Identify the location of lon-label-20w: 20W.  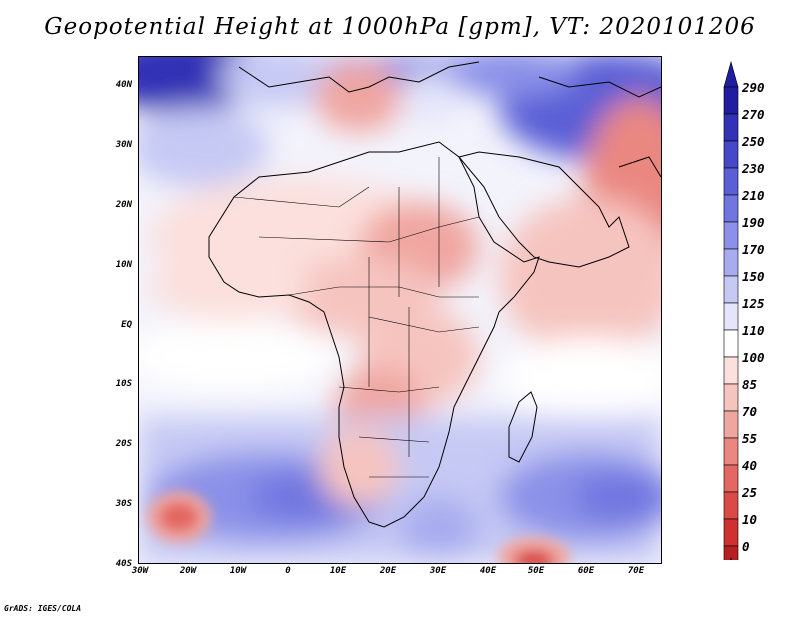
(188, 571).